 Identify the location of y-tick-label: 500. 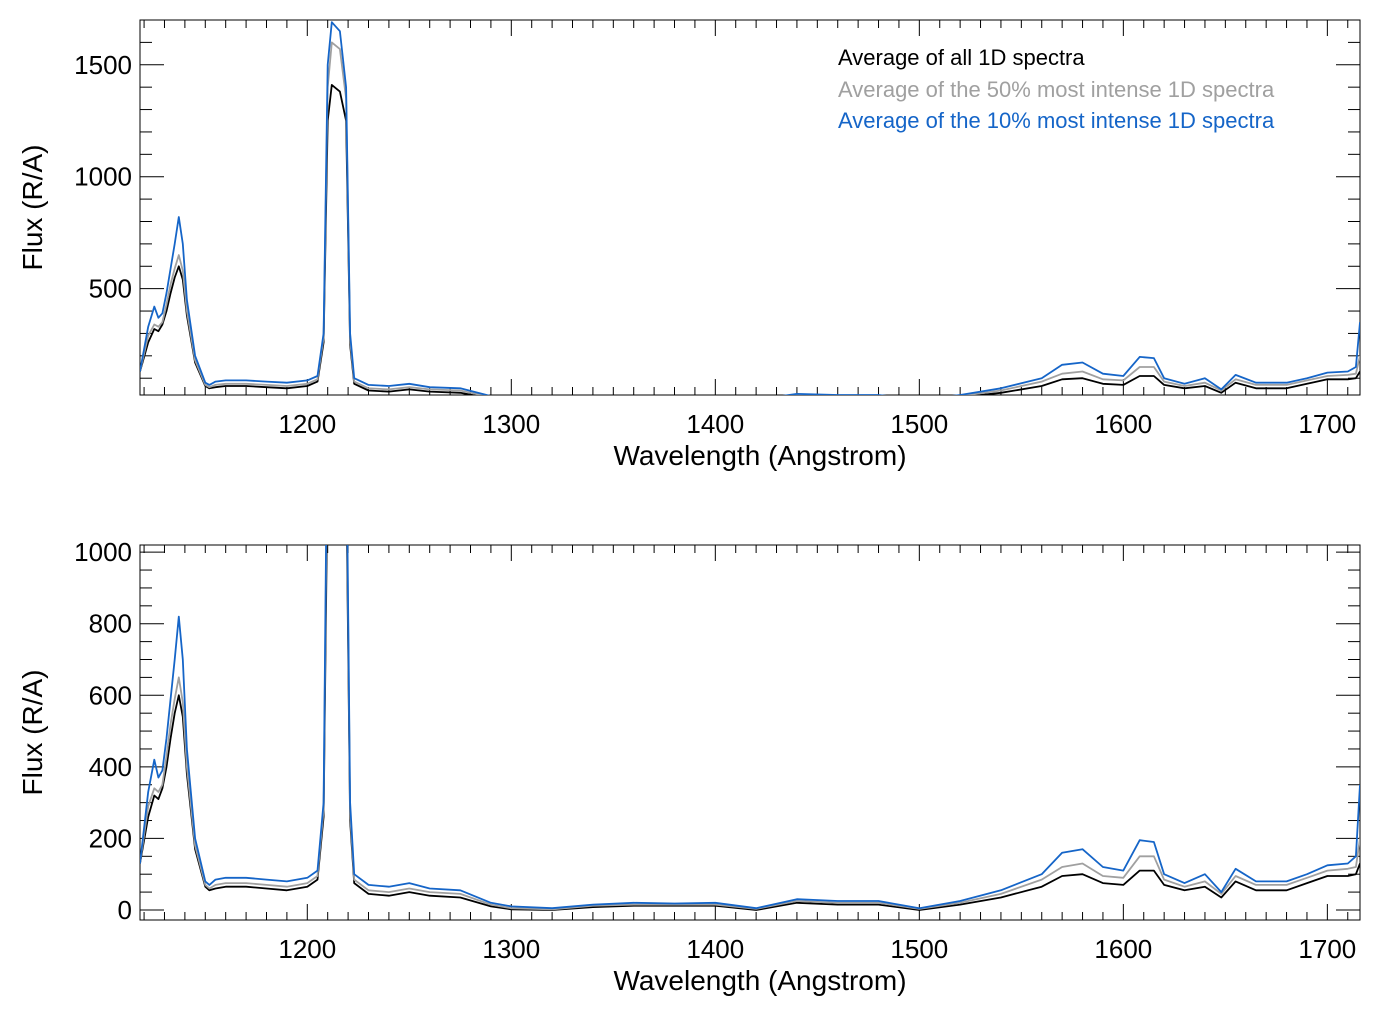
(110, 289).